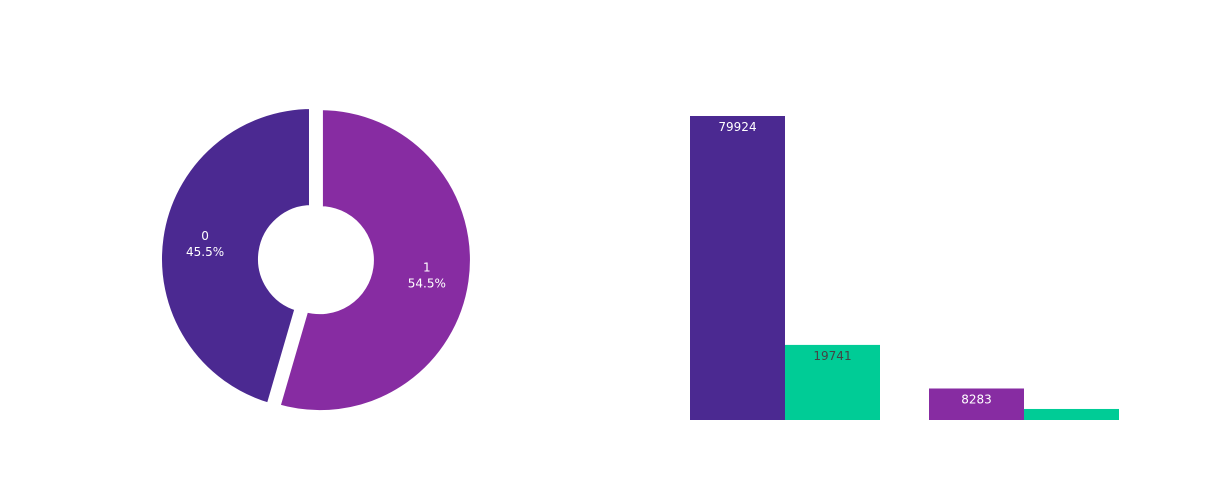 The image size is (1224, 504). What do you see at coordinates (832, 356) in the screenshot?
I see `bar-label-0-1: 19741` at bounding box center [832, 356].